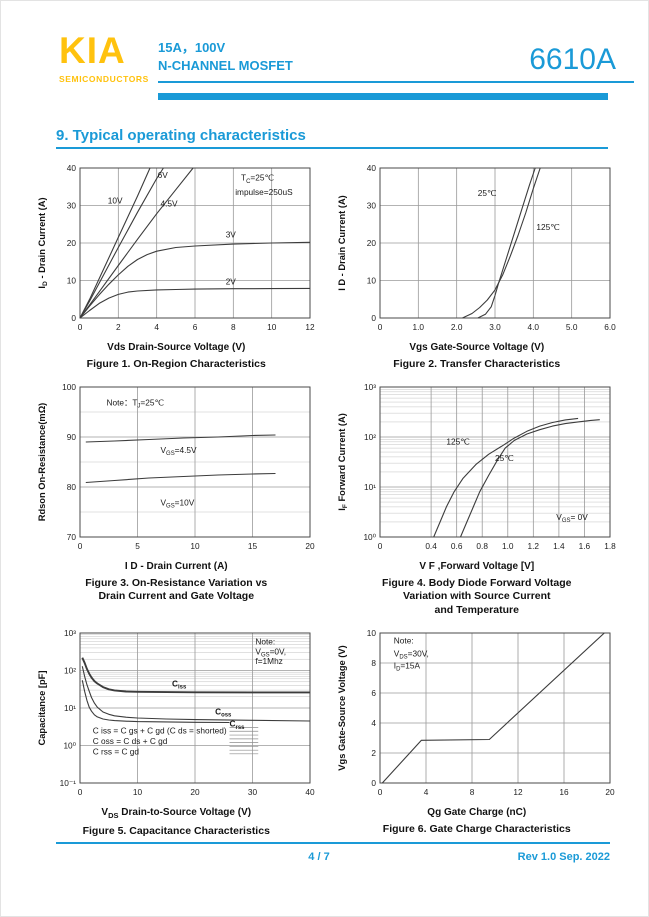  Describe the element at coordinates (610, 546) in the screenshot. I see `x-tick-label: 1.8` at that location.